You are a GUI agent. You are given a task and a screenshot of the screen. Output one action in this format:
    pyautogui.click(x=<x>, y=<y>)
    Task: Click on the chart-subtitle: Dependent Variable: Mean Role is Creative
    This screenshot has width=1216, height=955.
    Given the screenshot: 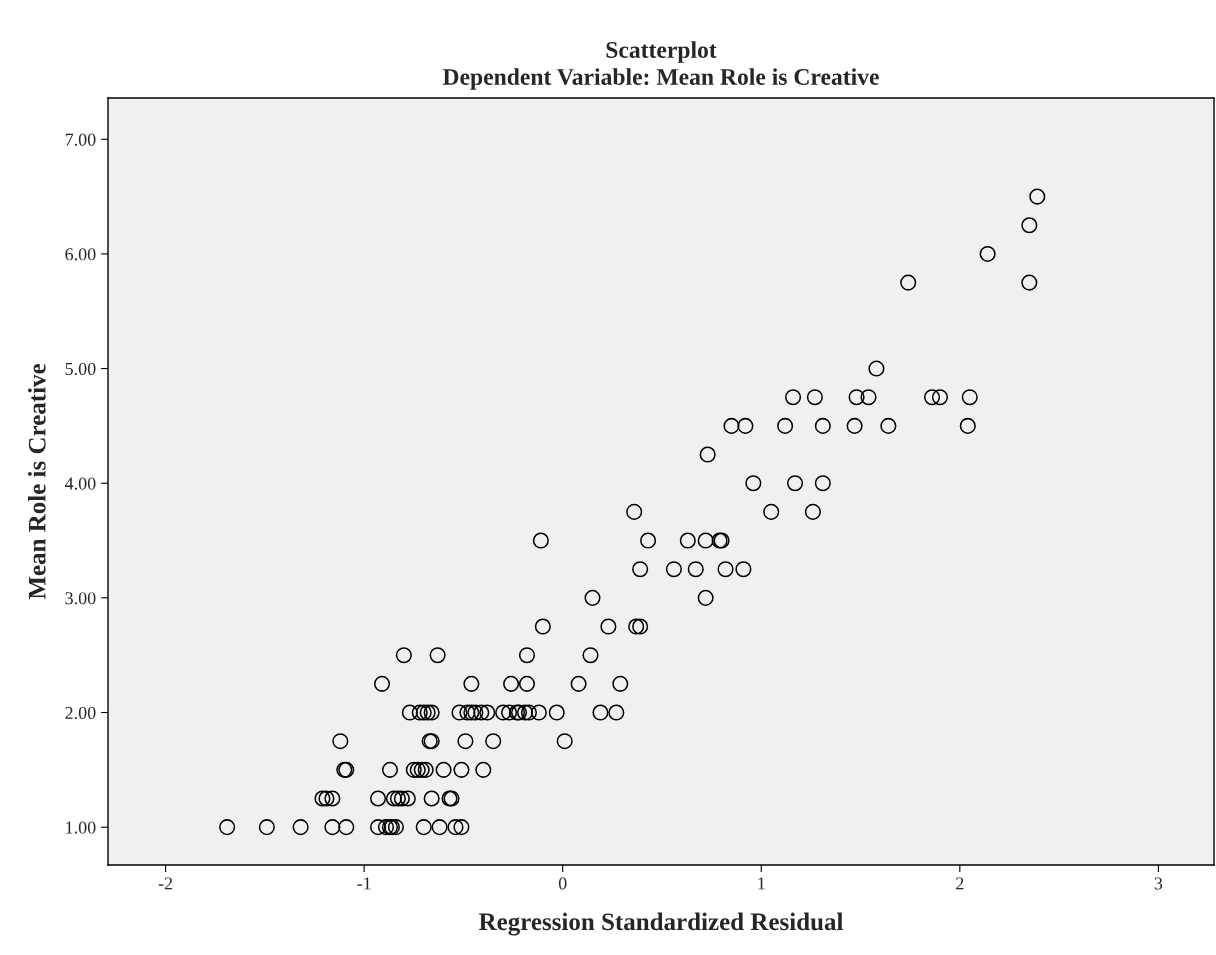 What is the action you would take?
    pyautogui.click(x=660, y=79)
    